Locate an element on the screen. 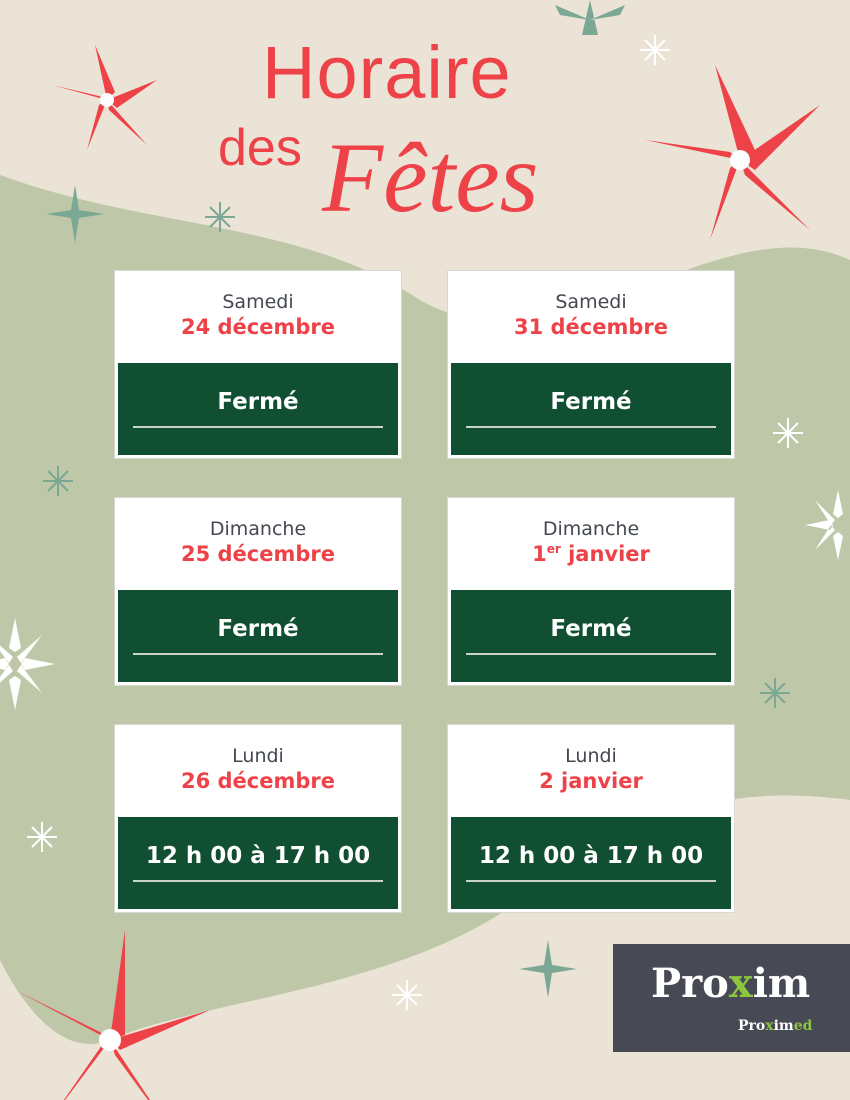 This screenshot has height=1100, width=850. card-date: 1er janvier is located at coordinates (591, 554).